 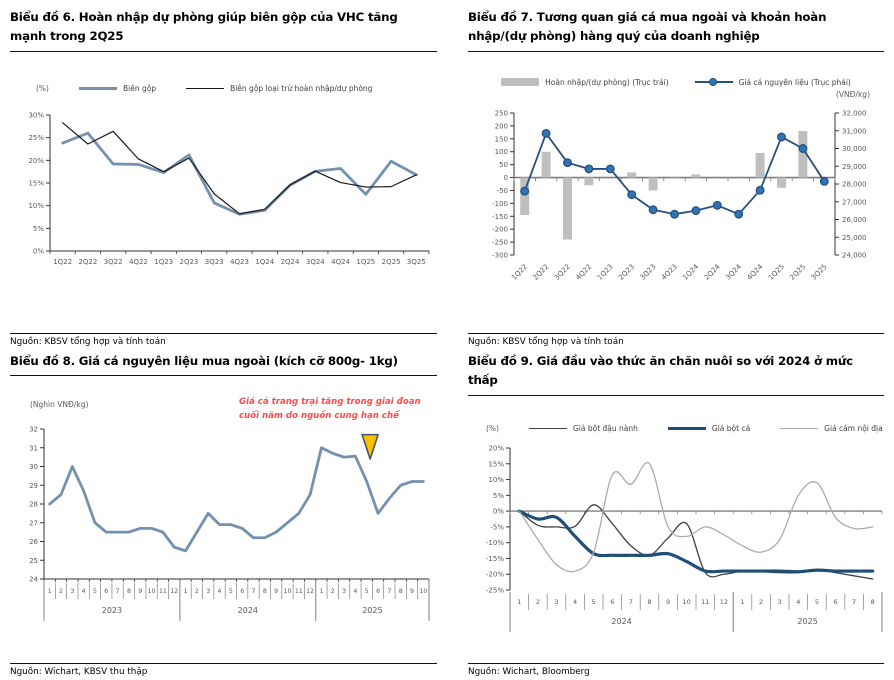 What do you see at coordinates (355, 591) in the screenshot?
I see `svg-text: 4` at bounding box center [355, 591].